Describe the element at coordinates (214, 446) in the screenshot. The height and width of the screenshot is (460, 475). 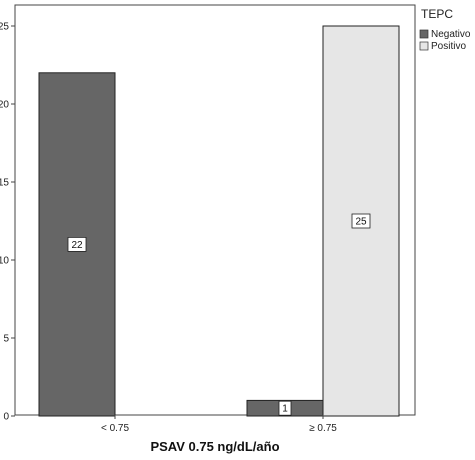
I see `x-axis-label: PSAV 0.75 ng/dL/año` at that location.